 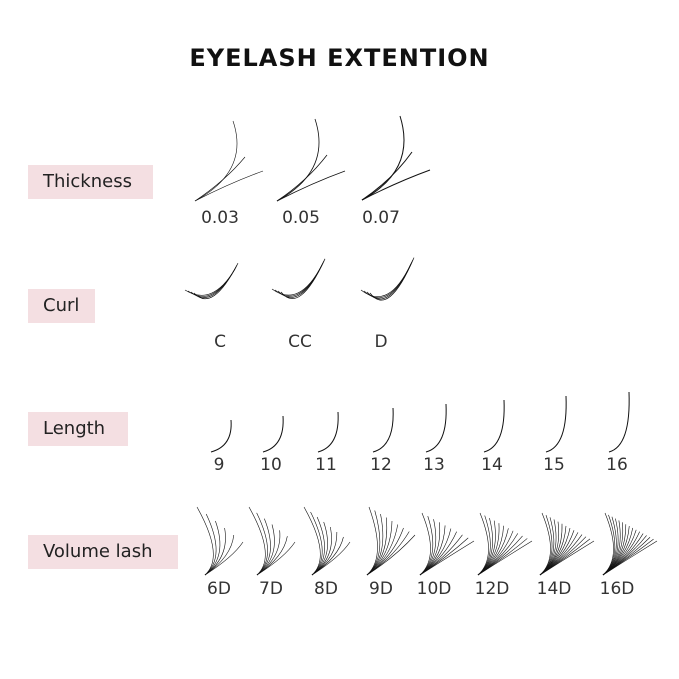 What do you see at coordinates (434, 589) in the screenshot?
I see `volume-option: 10D` at bounding box center [434, 589].